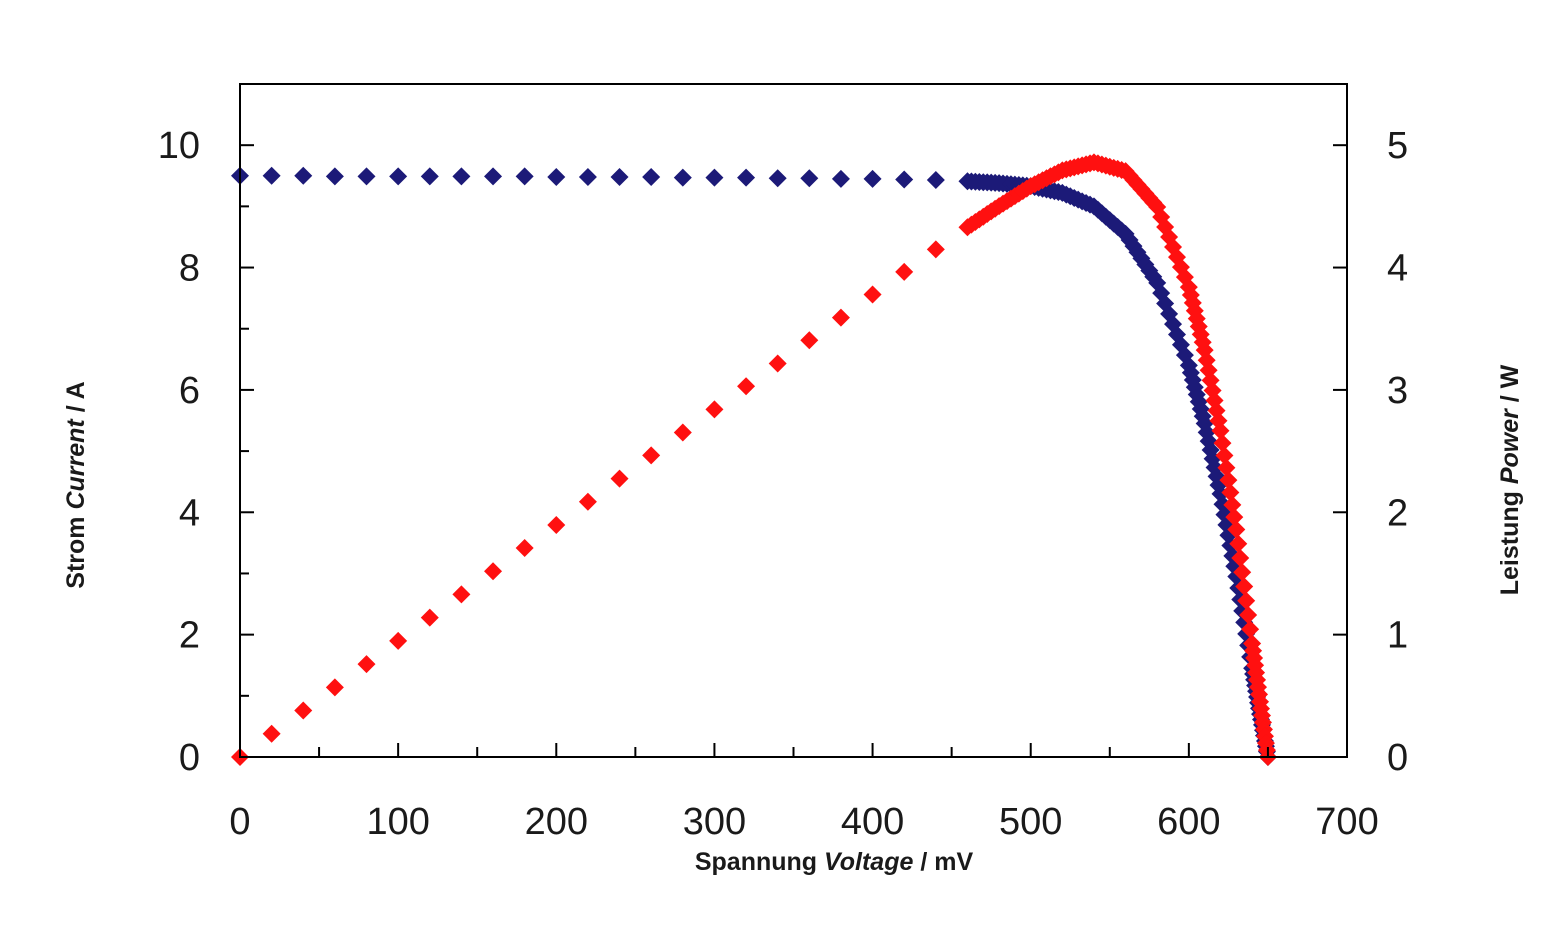 Image resolution: width=1552 pixels, height=942 pixels. I want to click on x-axis-title: Spannung Voltage / mV, so click(834, 862).